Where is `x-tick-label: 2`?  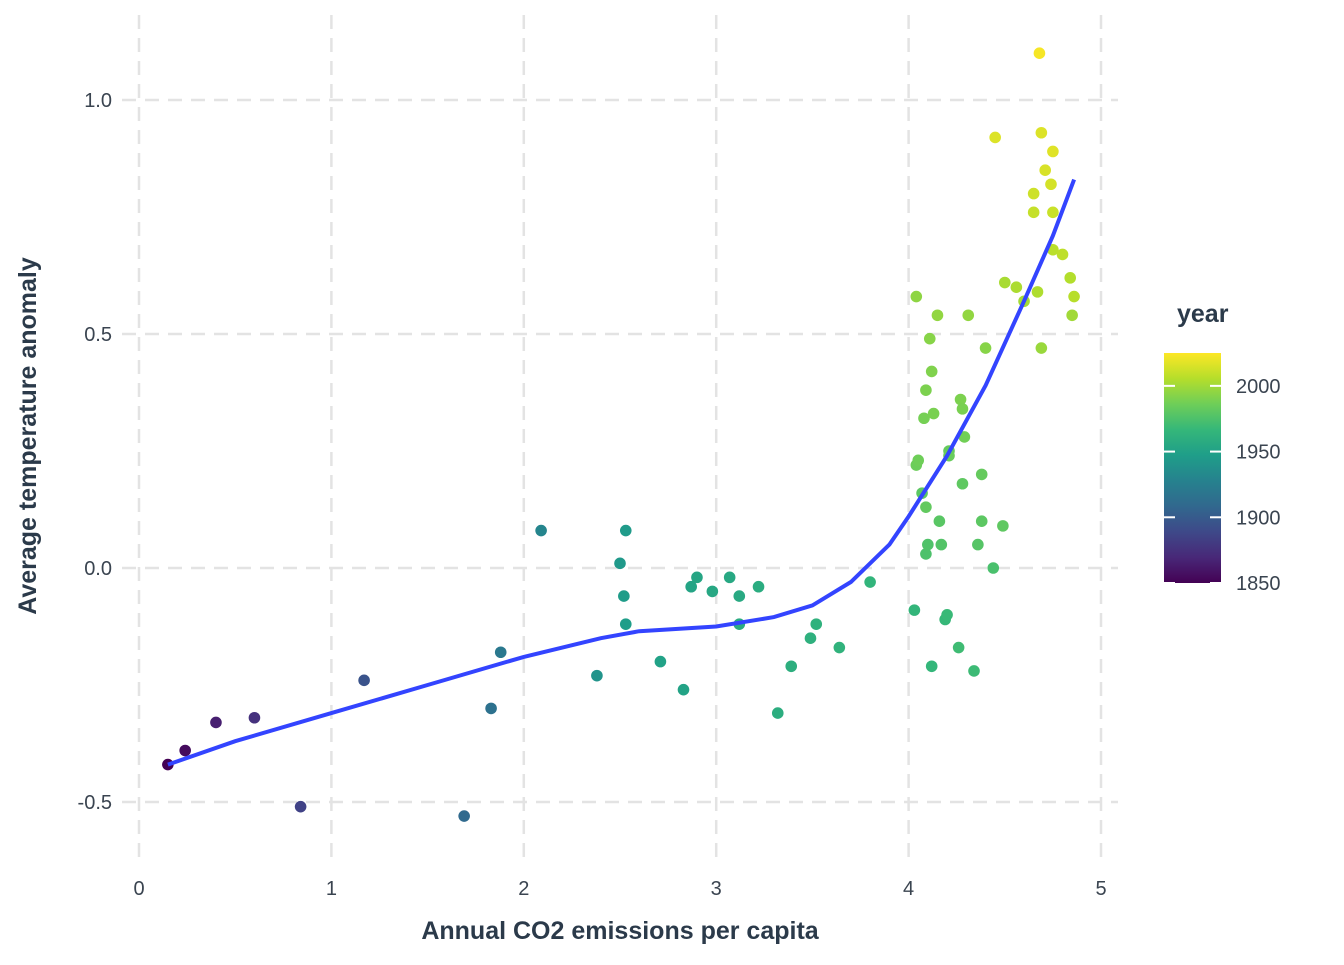
x-tick-label: 2 is located at coordinates (523, 889).